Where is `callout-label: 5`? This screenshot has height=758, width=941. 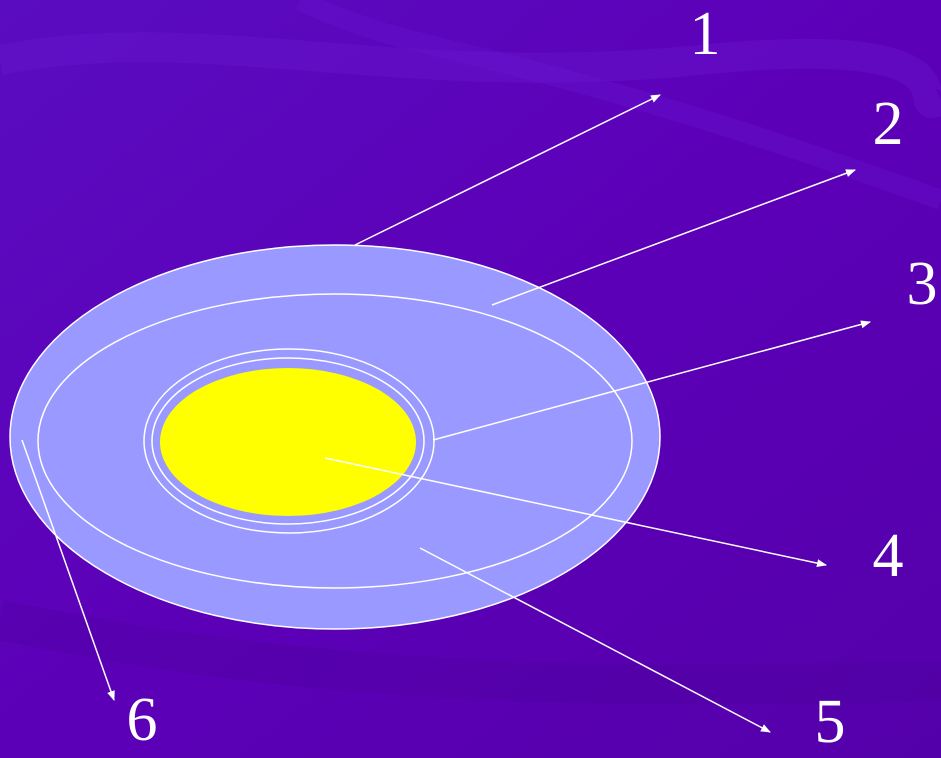 callout-label: 5 is located at coordinates (830, 722).